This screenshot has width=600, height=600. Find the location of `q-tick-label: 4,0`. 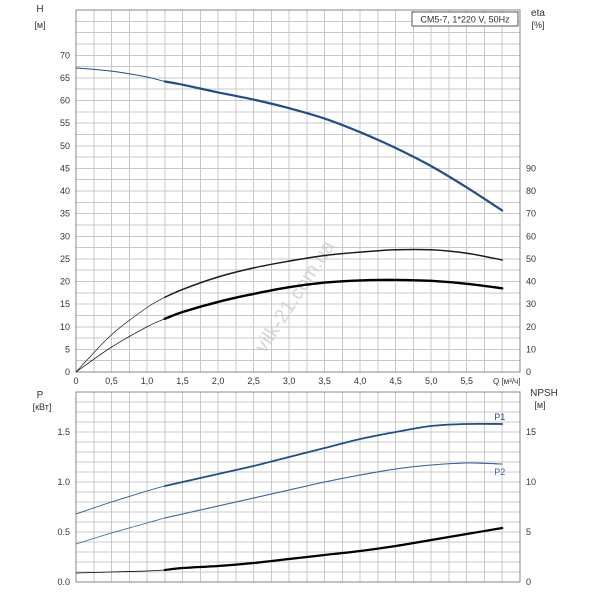

q-tick-label: 4,0 is located at coordinates (360, 381).